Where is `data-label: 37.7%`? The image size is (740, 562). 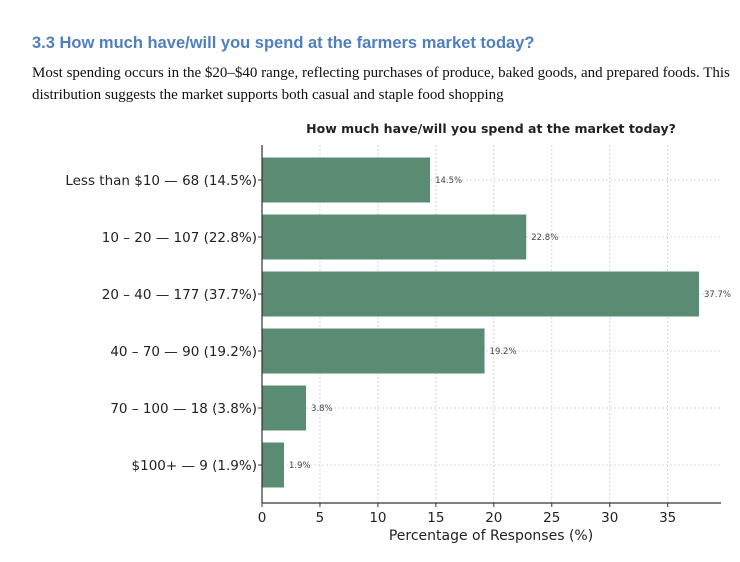 data-label: 37.7% is located at coordinates (717, 295).